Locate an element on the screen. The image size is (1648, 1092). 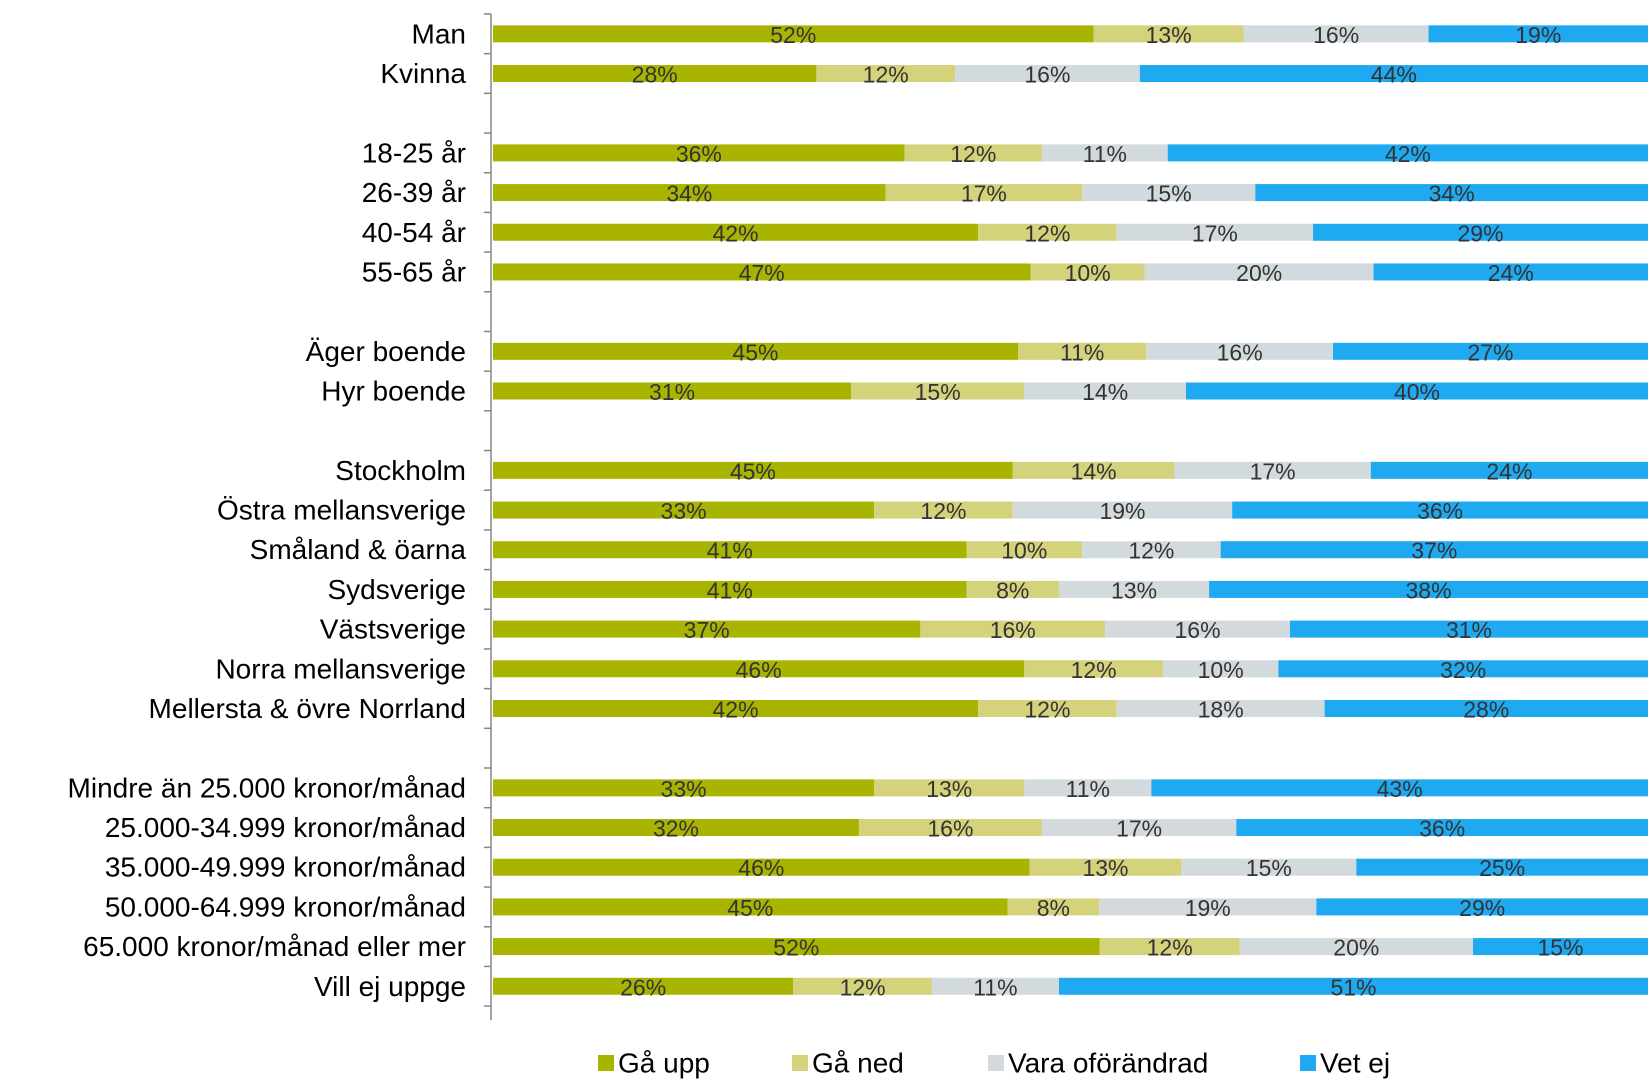
data-label: 19% is located at coordinates (1208, 908).